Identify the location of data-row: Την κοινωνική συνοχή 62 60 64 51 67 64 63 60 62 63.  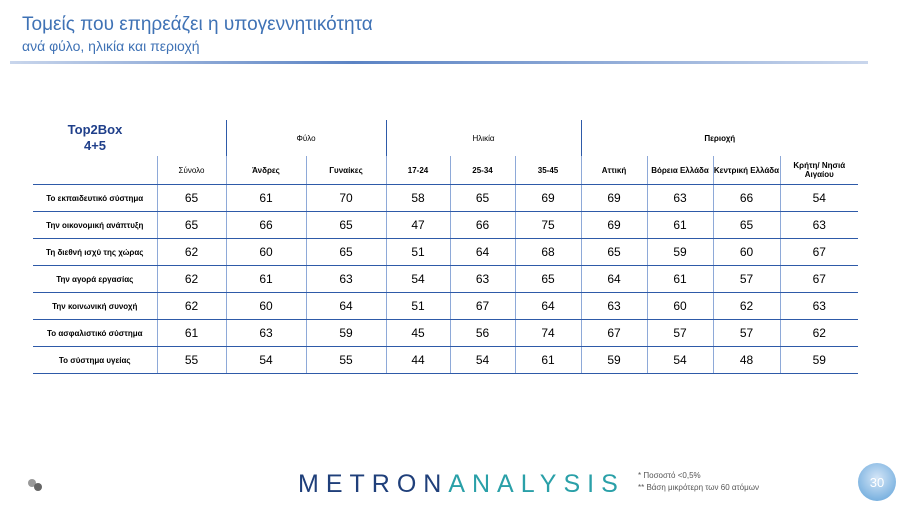
(446, 306).